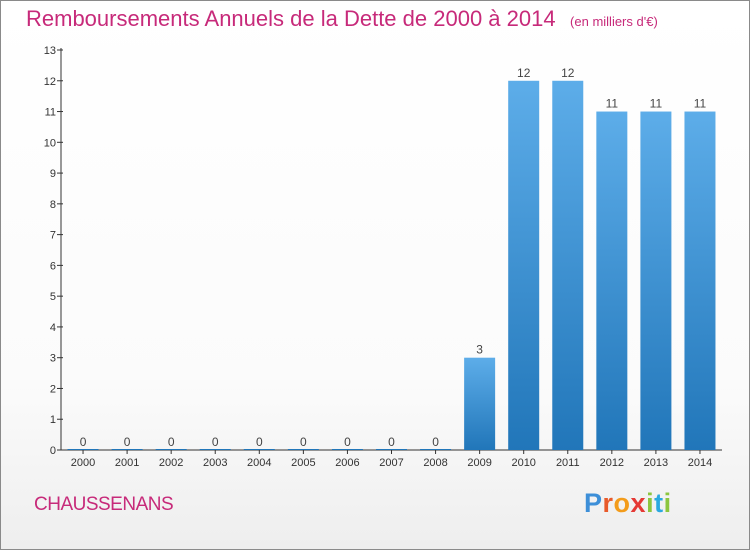  Describe the element at coordinates (612, 463) in the screenshot. I see `x-tick-label: 2012` at that location.